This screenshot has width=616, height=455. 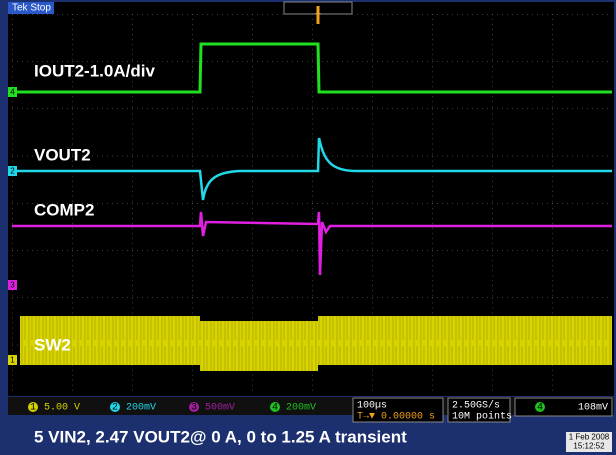 I want to click on channel-marker-label: 4, so click(x=12, y=92).